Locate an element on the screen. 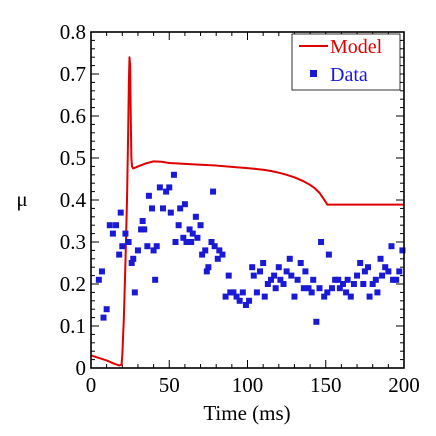  x-tick-label: 50 is located at coordinates (169, 385).